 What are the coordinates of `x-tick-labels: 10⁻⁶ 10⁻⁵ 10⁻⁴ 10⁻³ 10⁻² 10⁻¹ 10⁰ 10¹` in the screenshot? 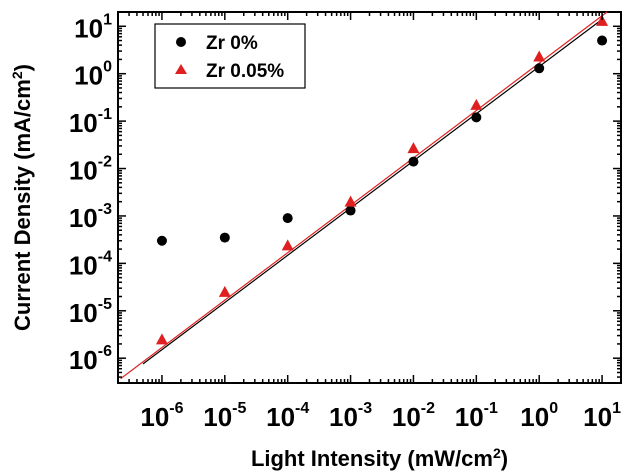 It's located at (380, 416).